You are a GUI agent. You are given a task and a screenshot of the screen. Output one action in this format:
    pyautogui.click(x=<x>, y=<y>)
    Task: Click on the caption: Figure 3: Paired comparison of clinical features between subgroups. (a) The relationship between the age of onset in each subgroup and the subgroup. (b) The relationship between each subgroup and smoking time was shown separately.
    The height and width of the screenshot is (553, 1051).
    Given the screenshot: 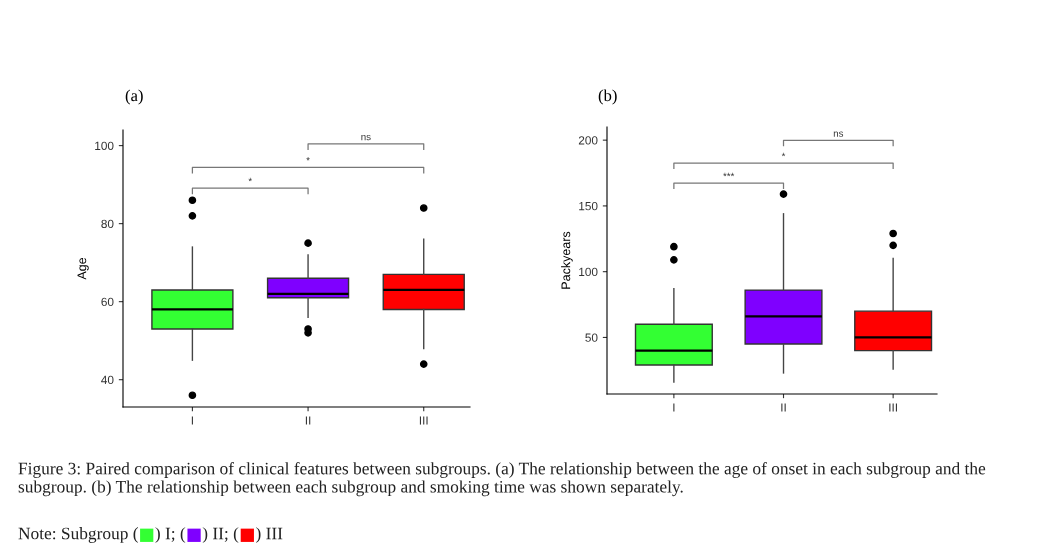 What is the action you would take?
    pyautogui.click(x=502, y=479)
    